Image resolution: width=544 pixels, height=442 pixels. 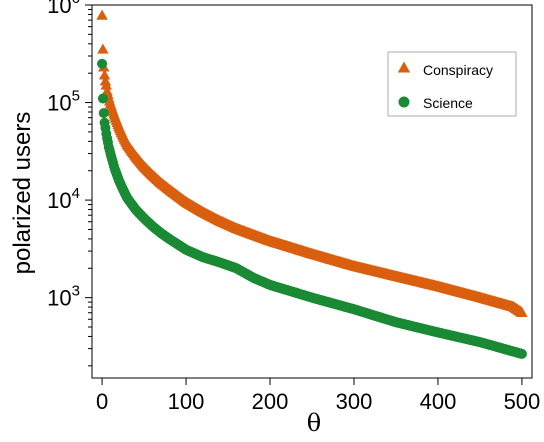 What do you see at coordinates (404, 67) in the screenshot?
I see `legend-marker-conspiracy` at bounding box center [404, 67].